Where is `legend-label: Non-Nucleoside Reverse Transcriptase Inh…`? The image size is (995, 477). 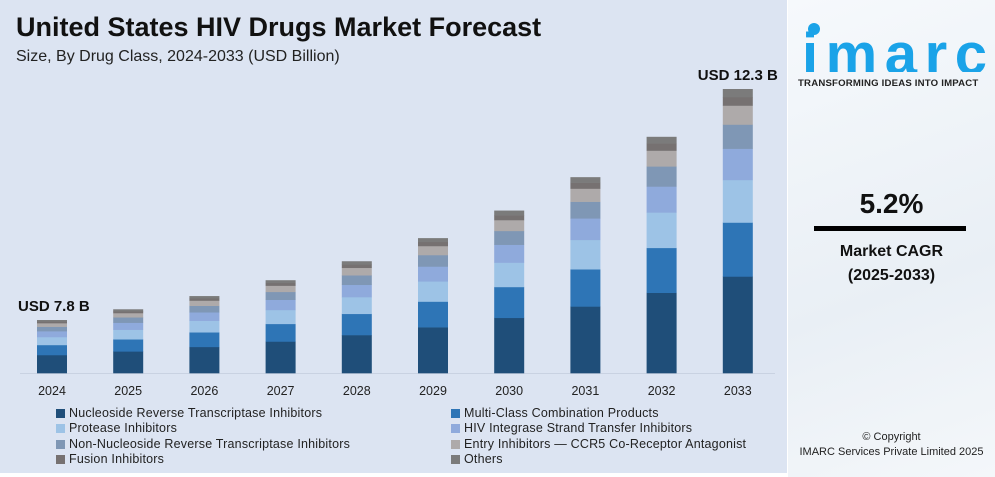
legend-label: Non-Nucleoside Reverse Transcriptase Inh… is located at coordinates (210, 443).